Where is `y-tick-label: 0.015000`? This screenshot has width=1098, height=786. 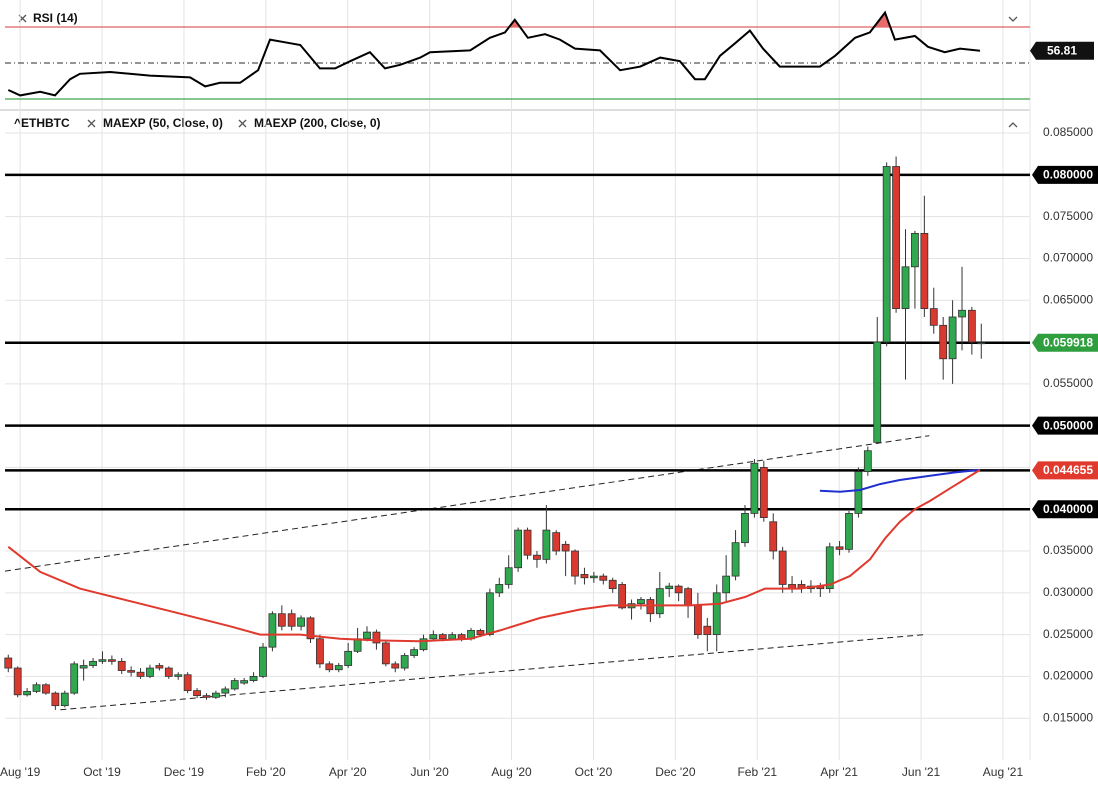
y-tick-label: 0.015000 is located at coordinates (1068, 717).